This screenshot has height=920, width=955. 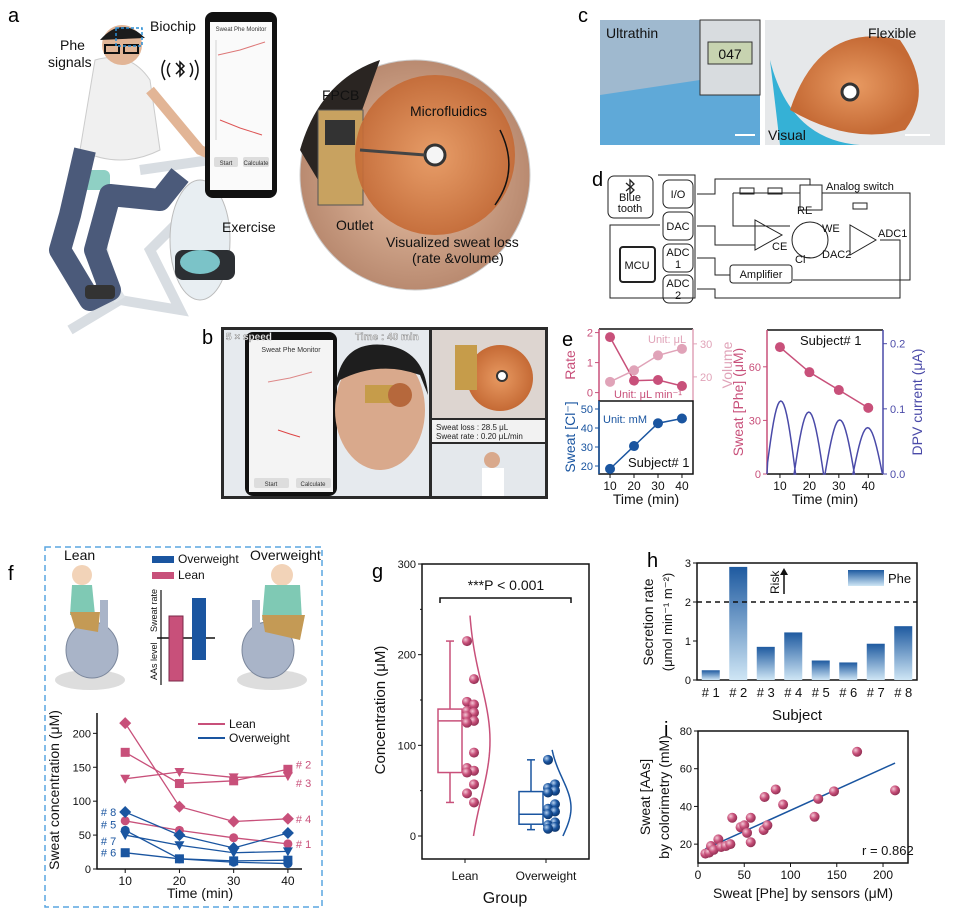 What do you see at coordinates (234, 838) in the screenshot?
I see `marker-circle` at bounding box center [234, 838].